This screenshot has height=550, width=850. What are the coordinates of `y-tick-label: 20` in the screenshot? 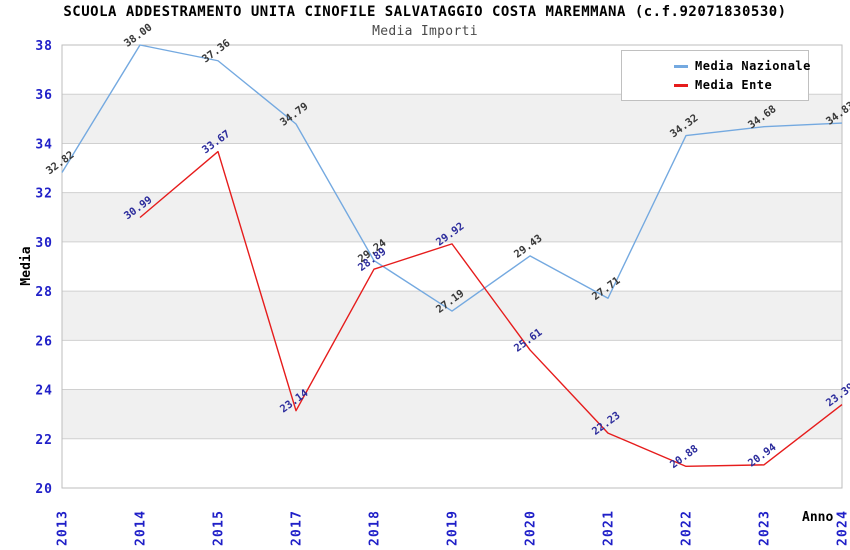 It's located at (44, 489).